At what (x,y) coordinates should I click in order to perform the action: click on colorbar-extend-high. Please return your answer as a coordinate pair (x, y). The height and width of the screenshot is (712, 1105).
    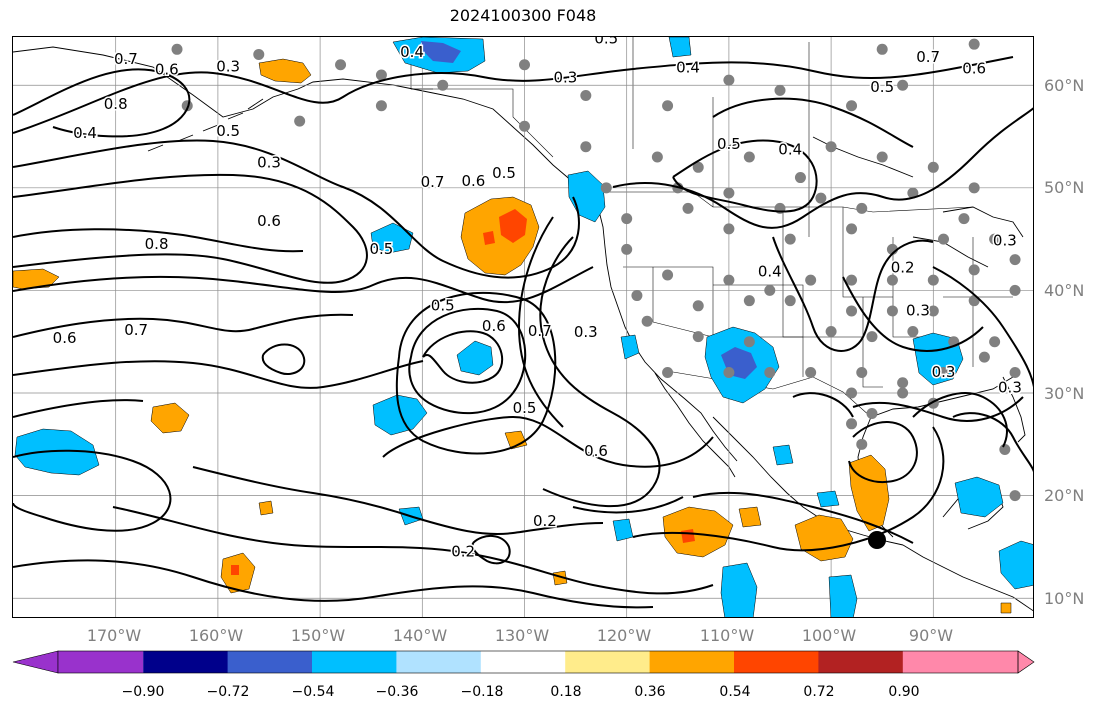
    Looking at the image, I should click on (1026, 662).